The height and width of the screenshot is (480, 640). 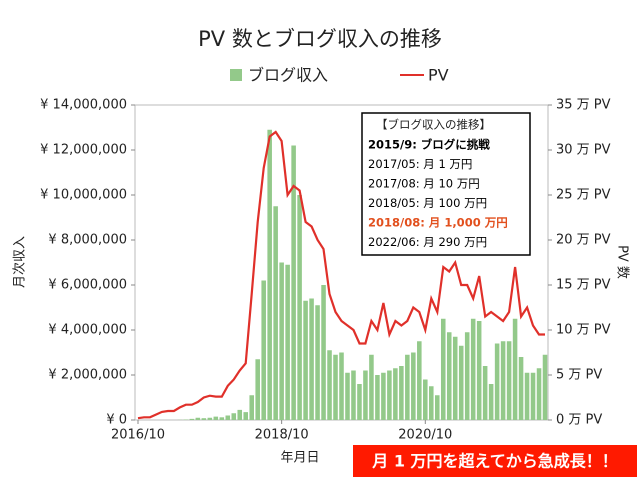 I want to click on y-tick-label: ¥ 10,000,000, so click(x=83, y=195).